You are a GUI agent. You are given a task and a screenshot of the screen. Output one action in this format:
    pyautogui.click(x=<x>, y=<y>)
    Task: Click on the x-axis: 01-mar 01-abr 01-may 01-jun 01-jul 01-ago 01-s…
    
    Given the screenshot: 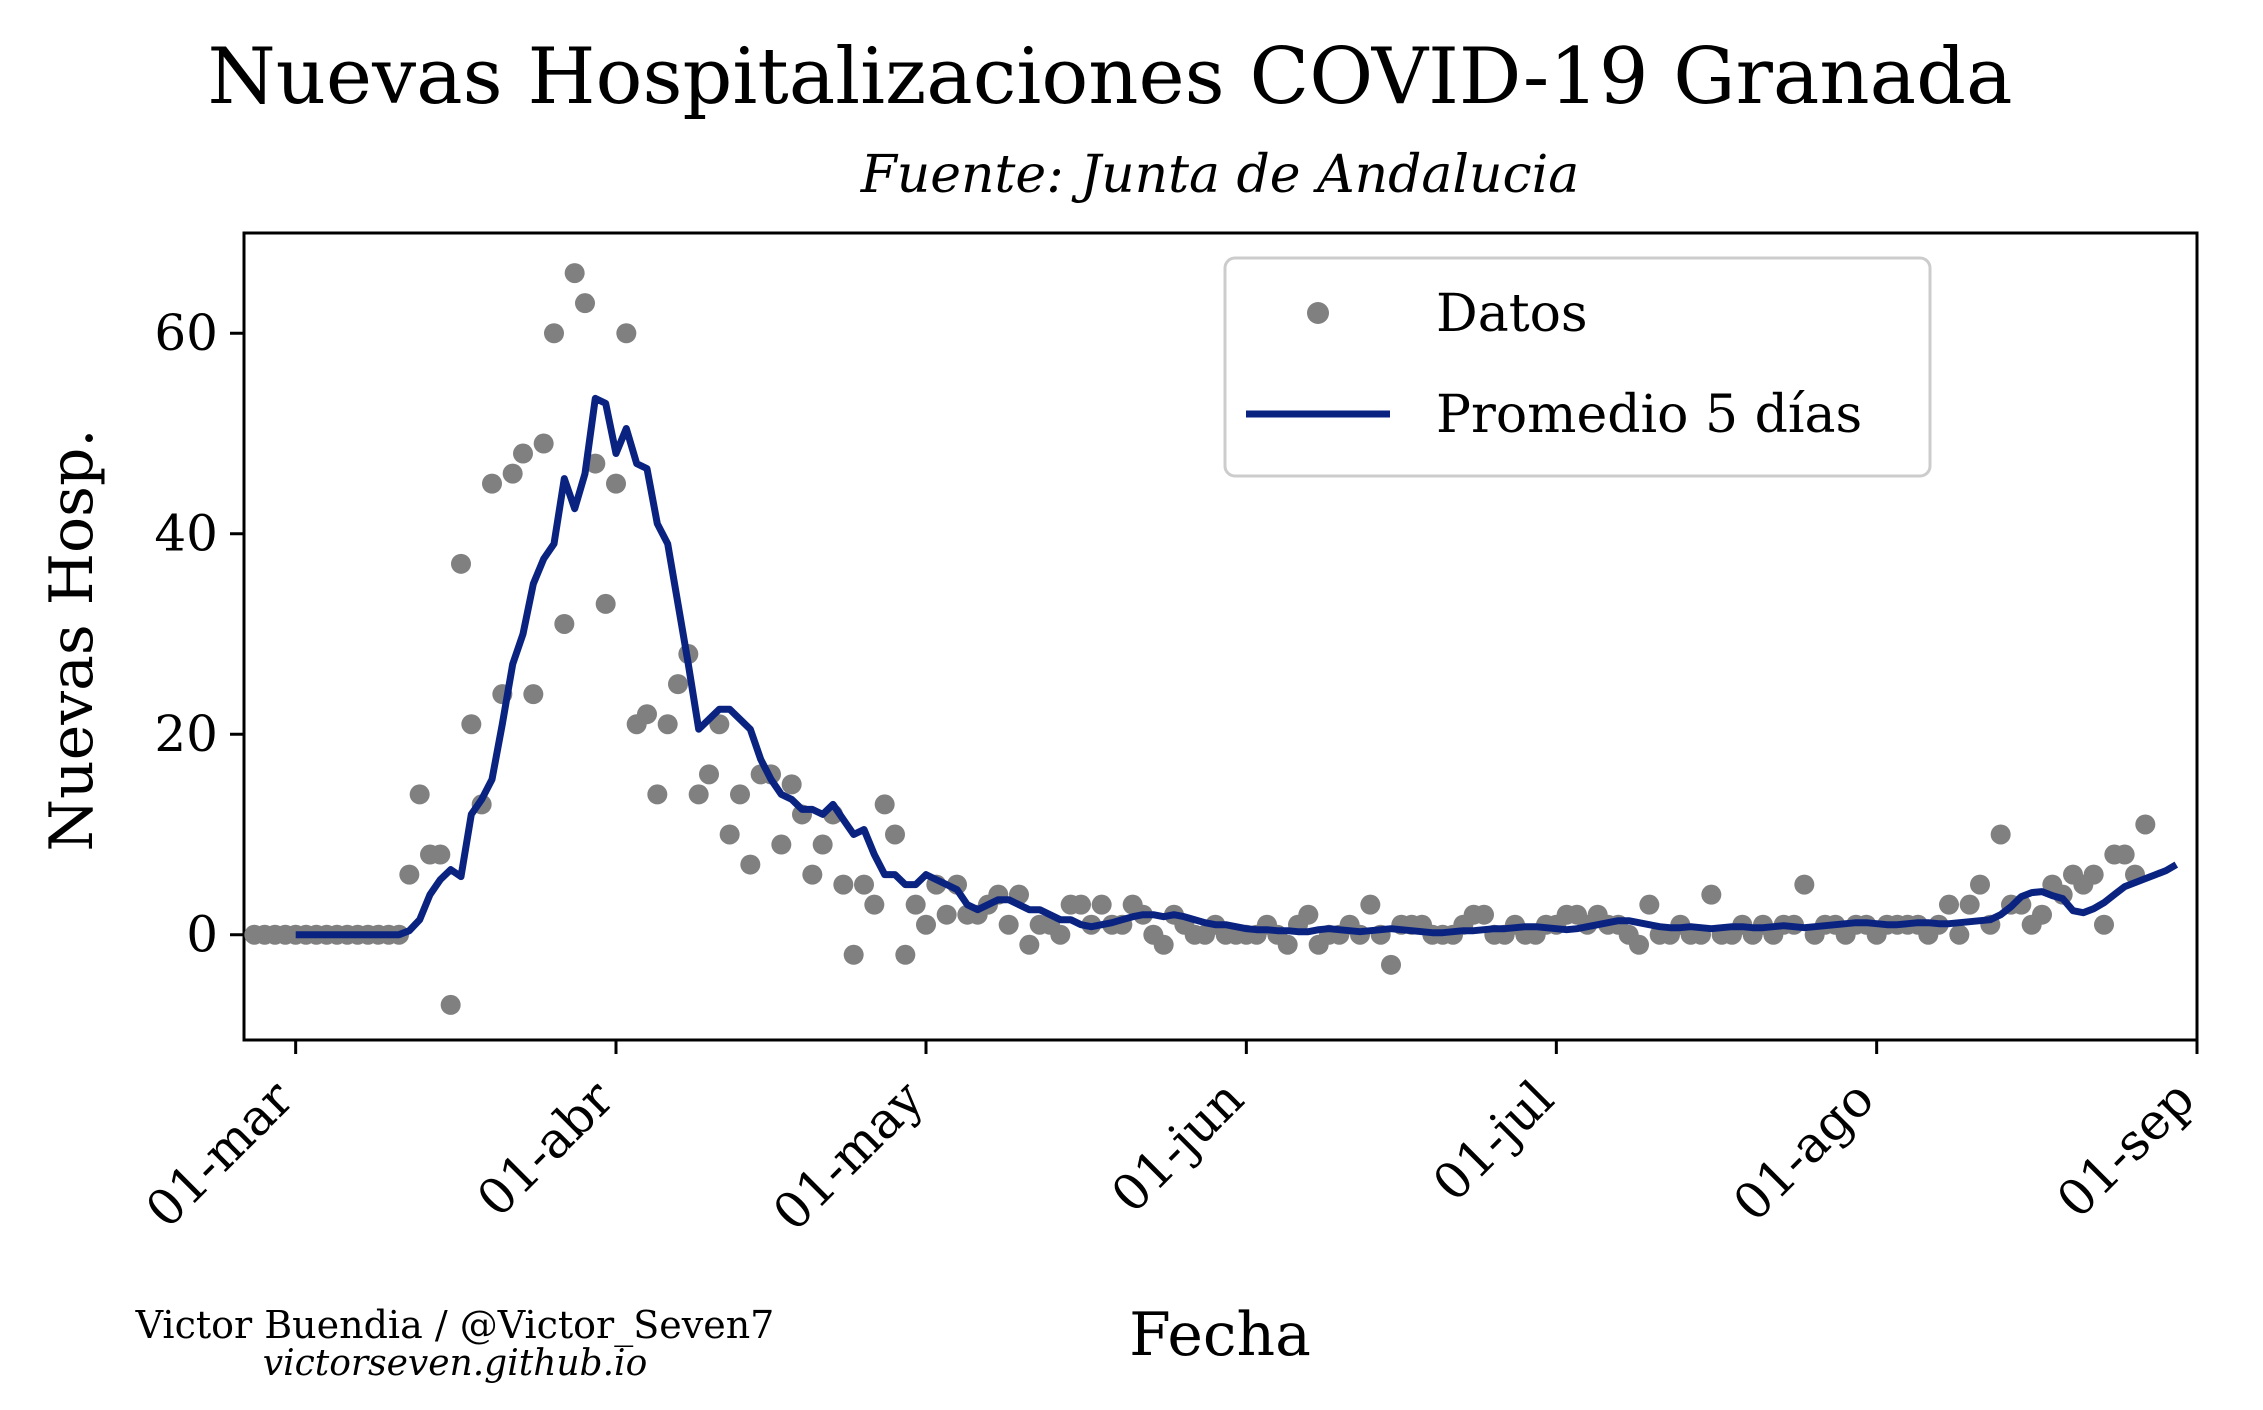 What is the action you would take?
    pyautogui.click(x=1170, y=1141)
    